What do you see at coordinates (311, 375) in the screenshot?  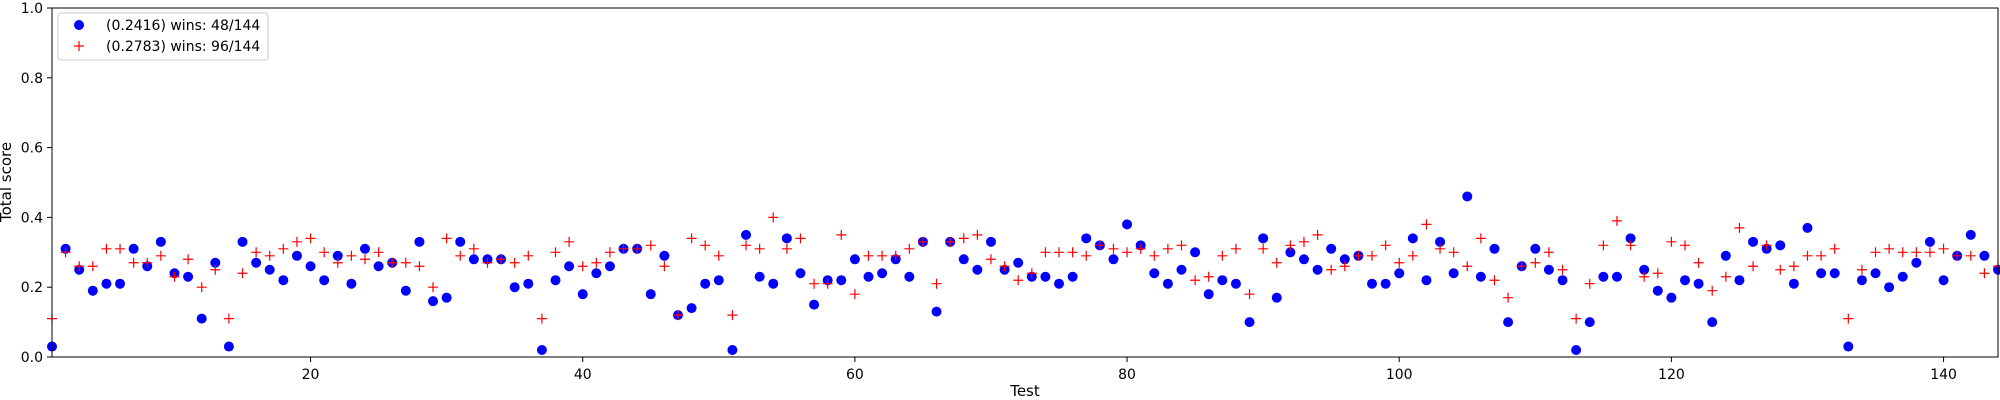 I see `x-tick-label: 20` at bounding box center [311, 375].